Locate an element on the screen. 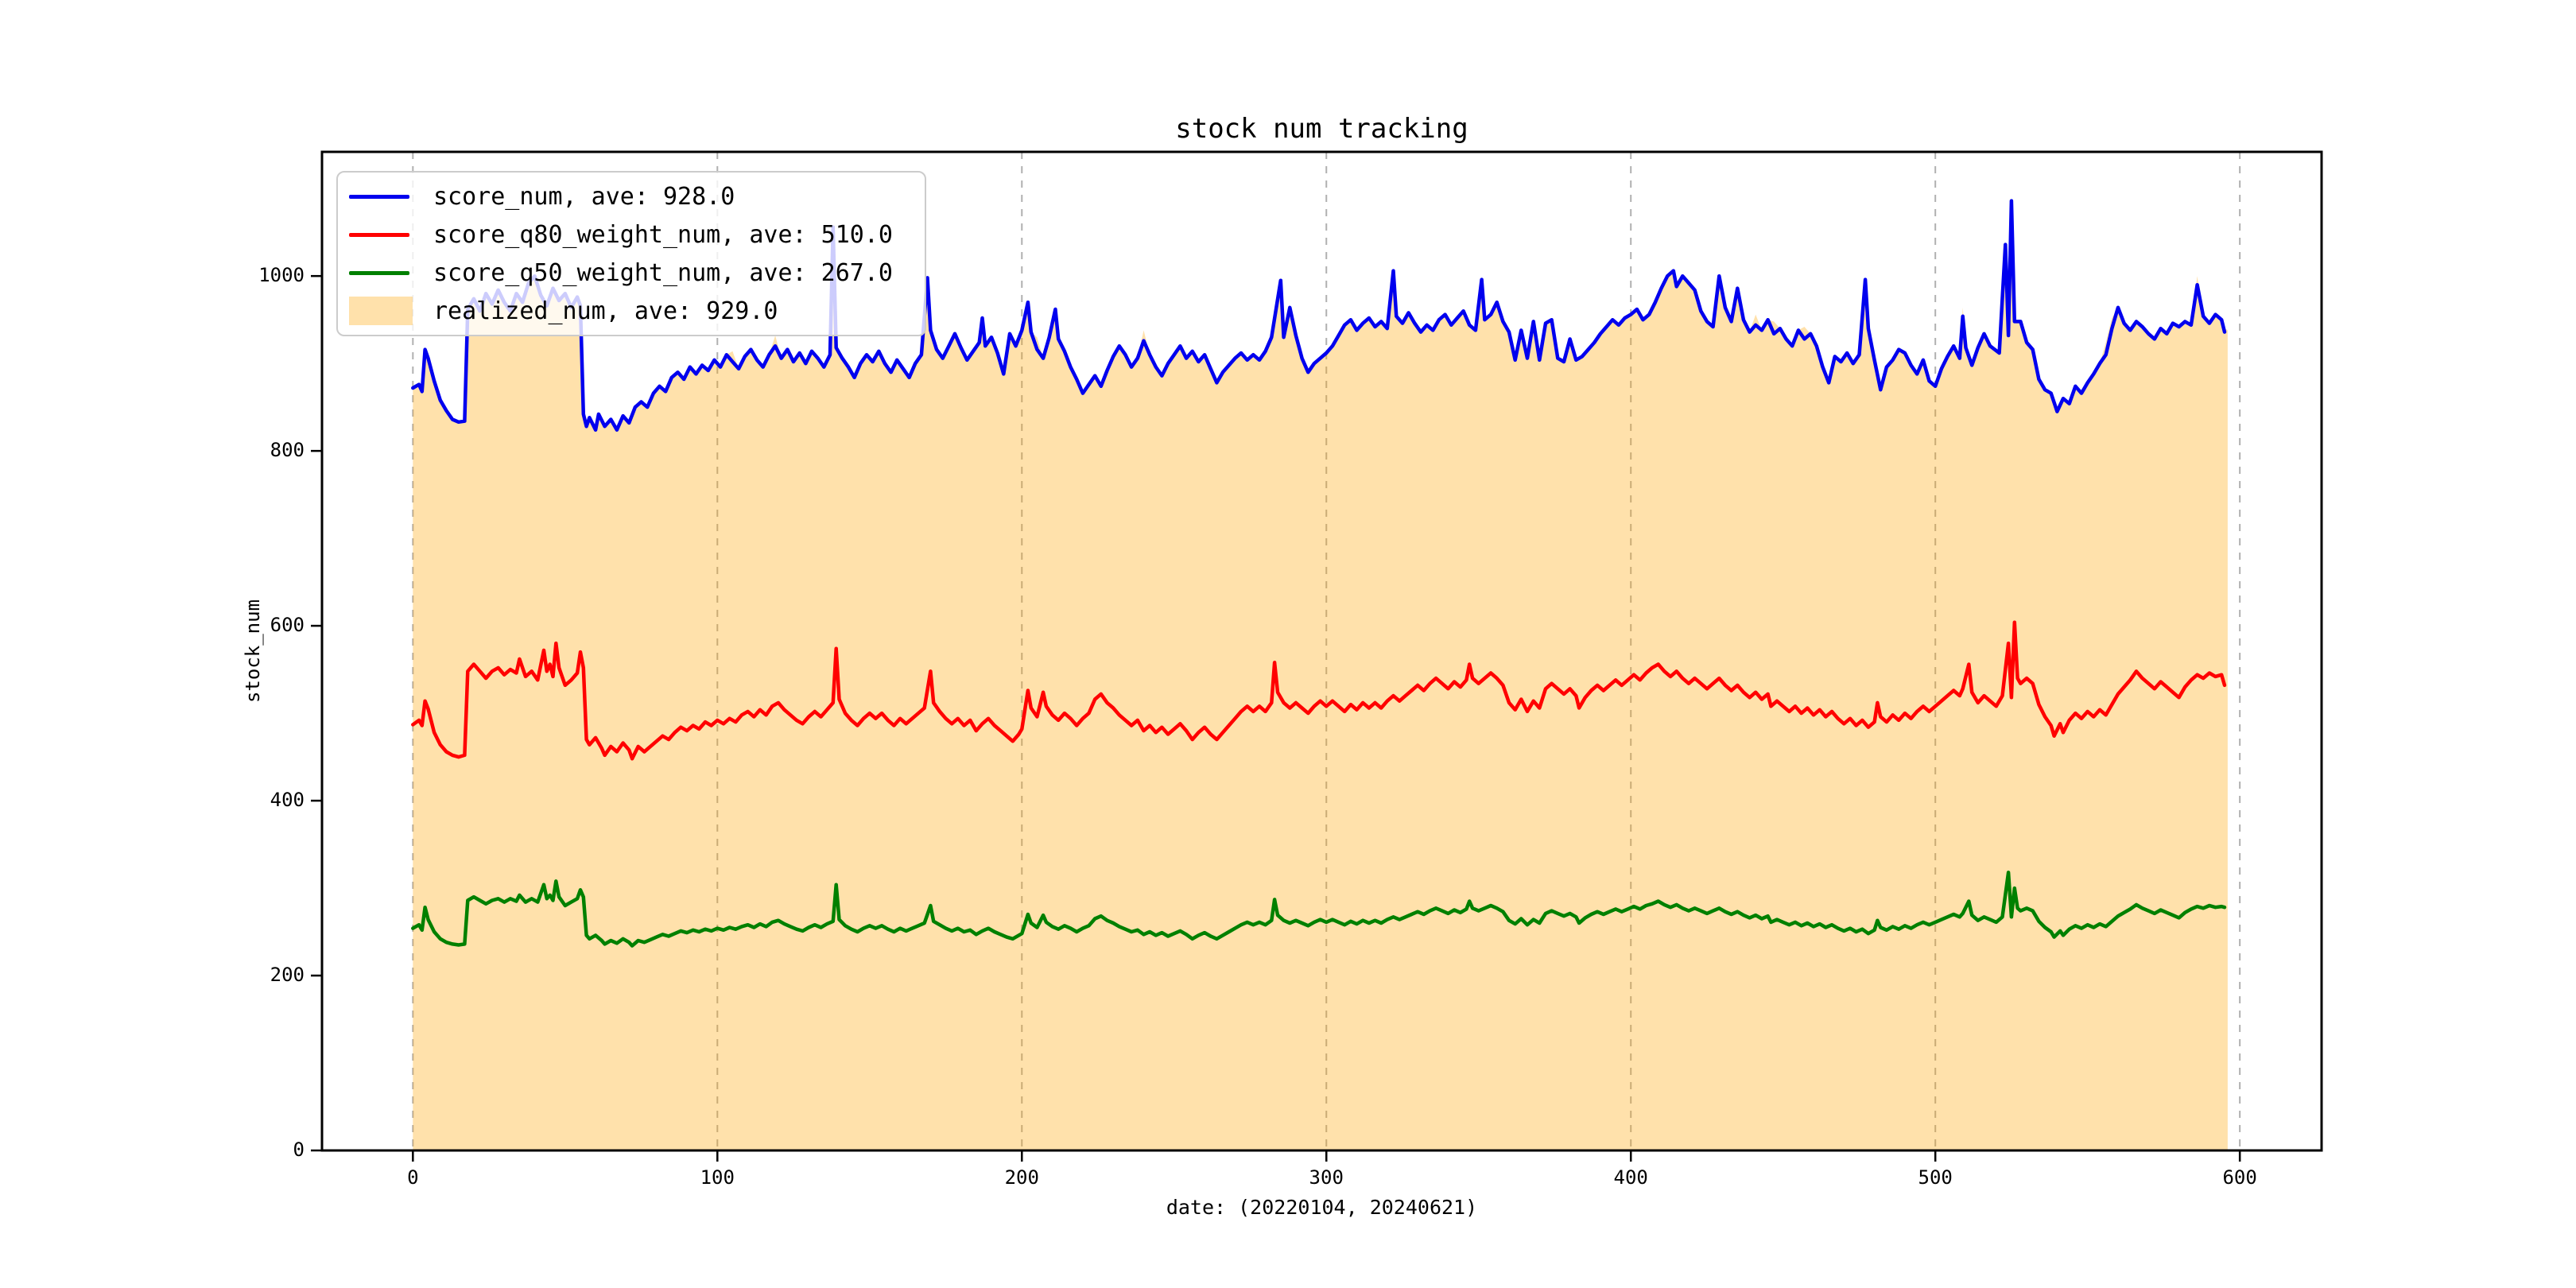 The height and width of the screenshot is (1288, 2576). y-tick-label: 0 is located at coordinates (299, 1150).